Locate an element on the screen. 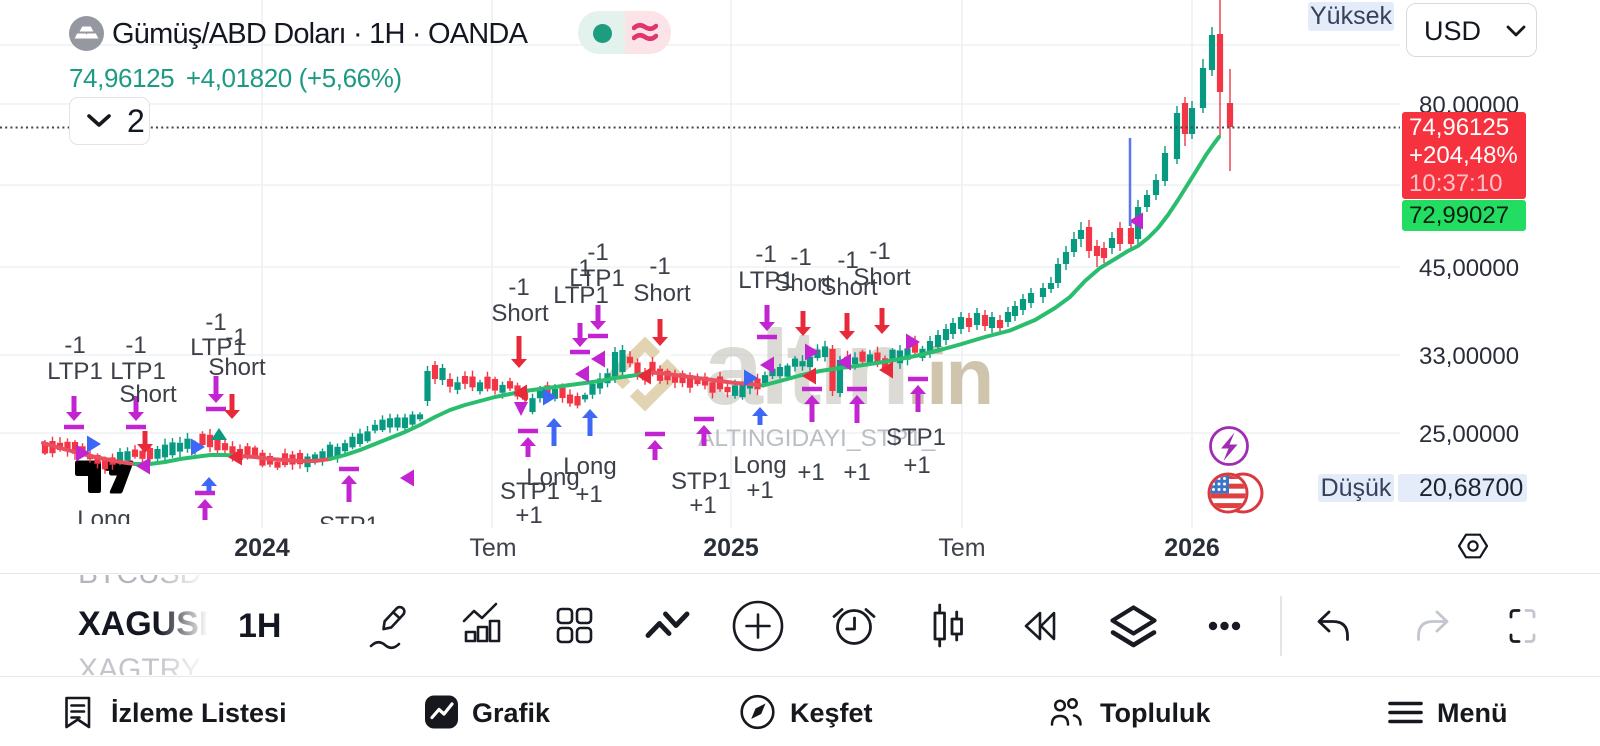 The width and height of the screenshot is (1600, 746). svg-text: 2026 is located at coordinates (1192, 548).